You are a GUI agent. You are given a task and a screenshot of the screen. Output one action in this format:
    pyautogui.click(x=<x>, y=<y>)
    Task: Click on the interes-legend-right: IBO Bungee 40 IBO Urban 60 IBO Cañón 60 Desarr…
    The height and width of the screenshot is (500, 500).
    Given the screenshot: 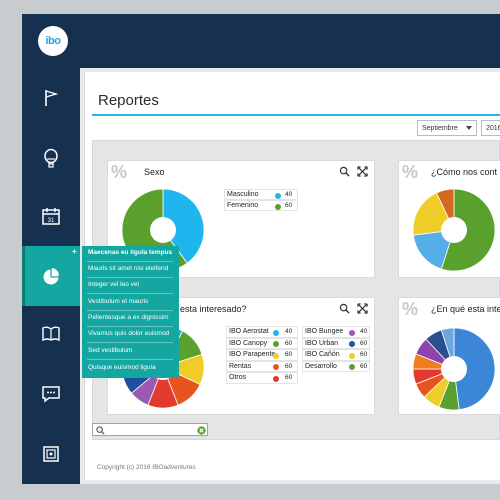 What is the action you would take?
    pyautogui.click(x=336, y=349)
    